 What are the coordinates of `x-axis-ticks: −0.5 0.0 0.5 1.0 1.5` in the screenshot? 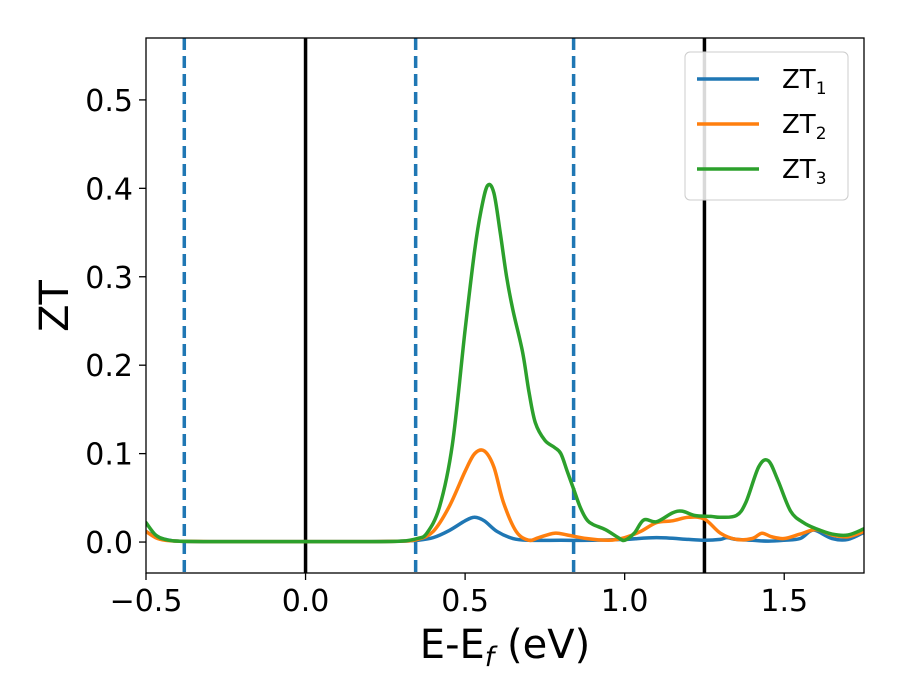 It's located at (459, 596).